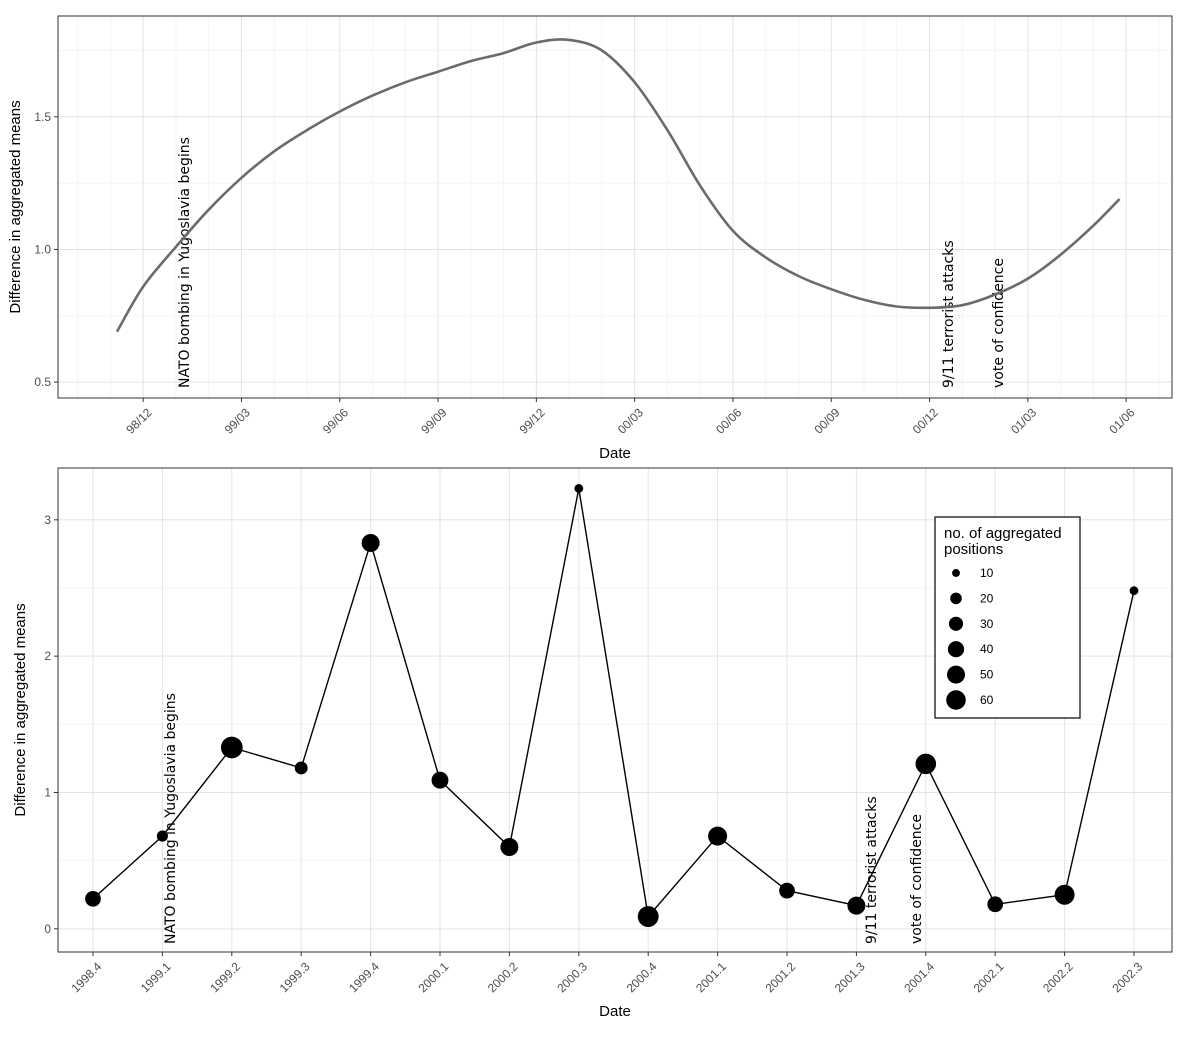  Describe the element at coordinates (826, 420) in the screenshot. I see `top-x-tick-label: 00/09` at that location.